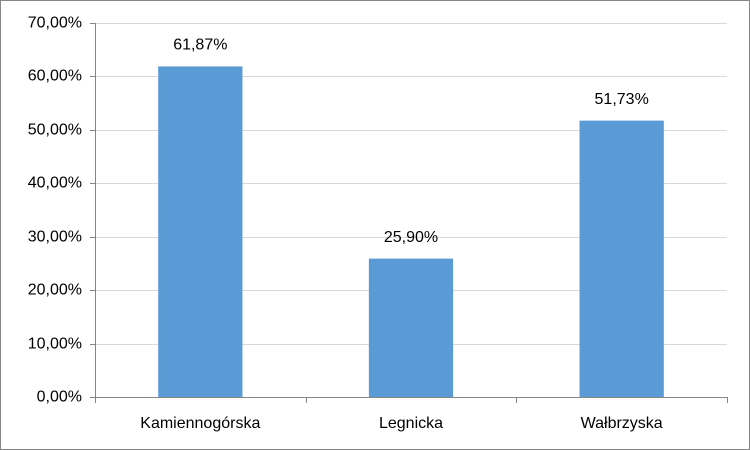  What do you see at coordinates (200, 423) in the screenshot?
I see `x-tick-label: Kamiennogórska` at bounding box center [200, 423].